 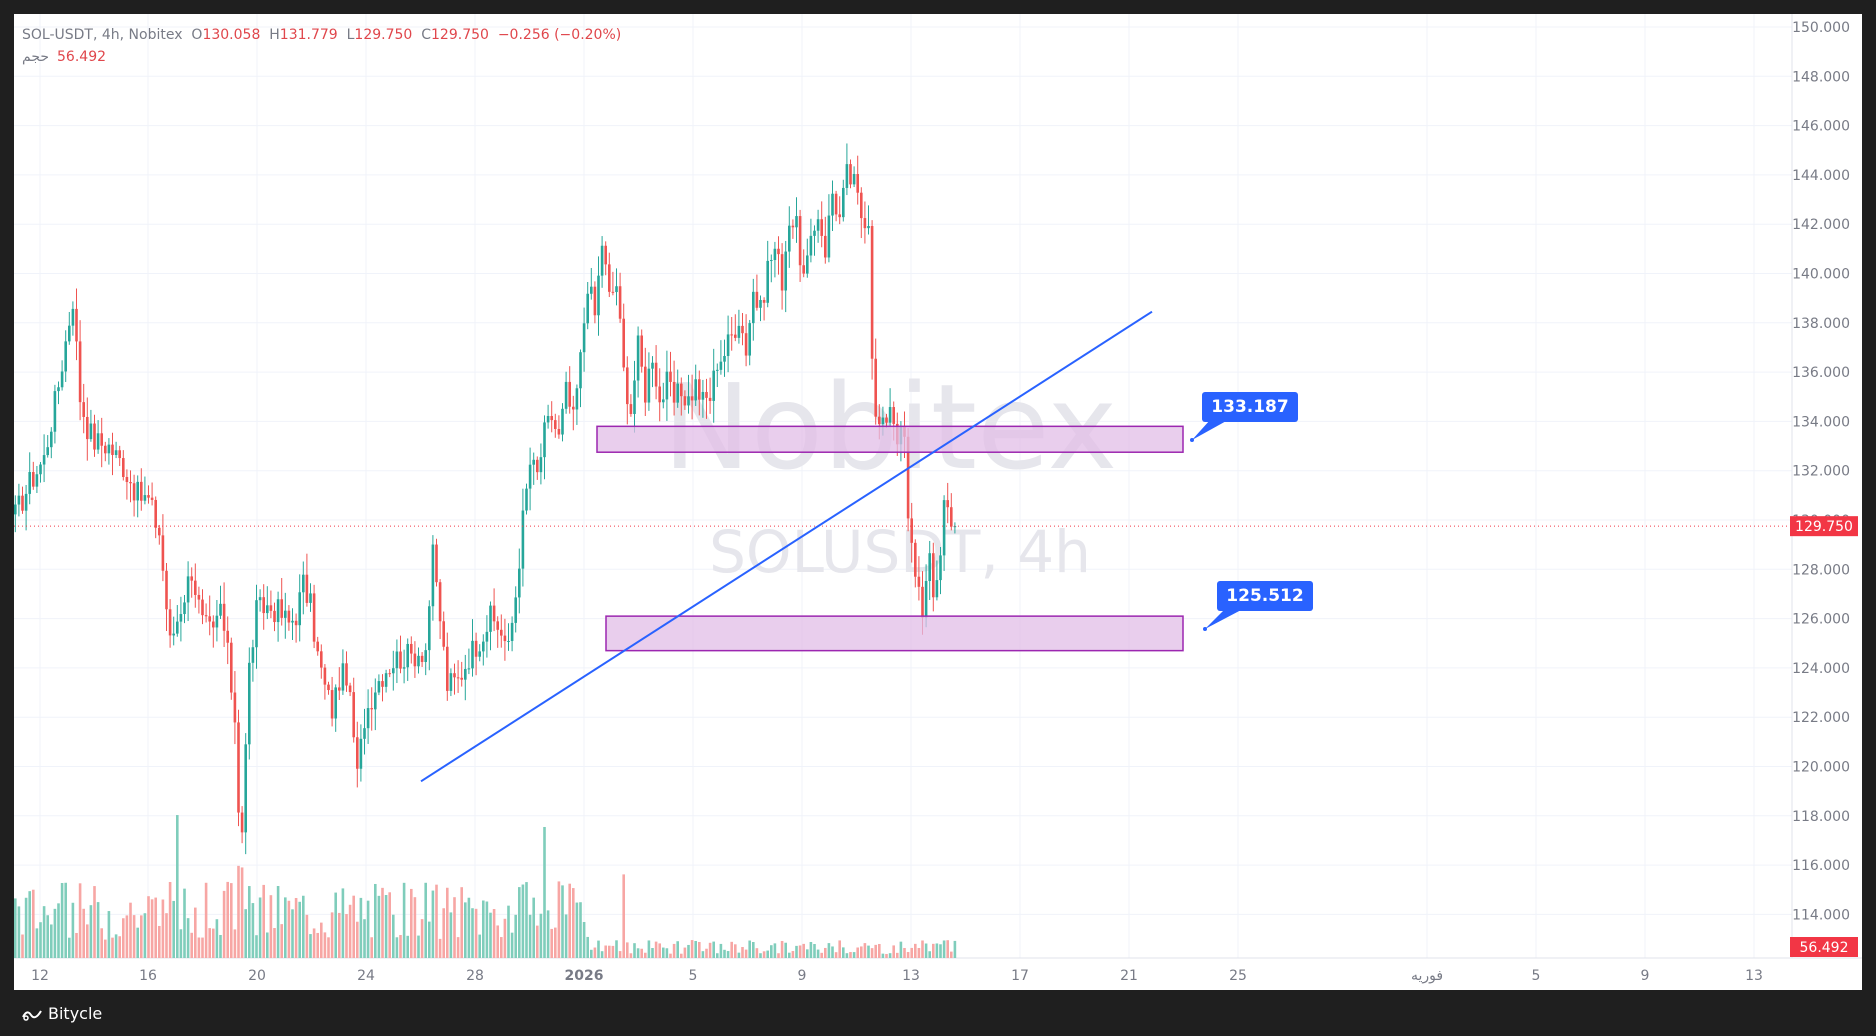 I want to click on resistance-zone, so click(x=890, y=439).